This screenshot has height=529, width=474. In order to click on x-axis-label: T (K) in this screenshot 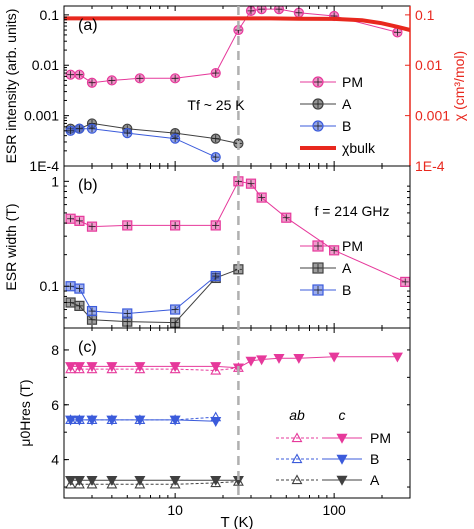, I will do `click(236, 521)`.